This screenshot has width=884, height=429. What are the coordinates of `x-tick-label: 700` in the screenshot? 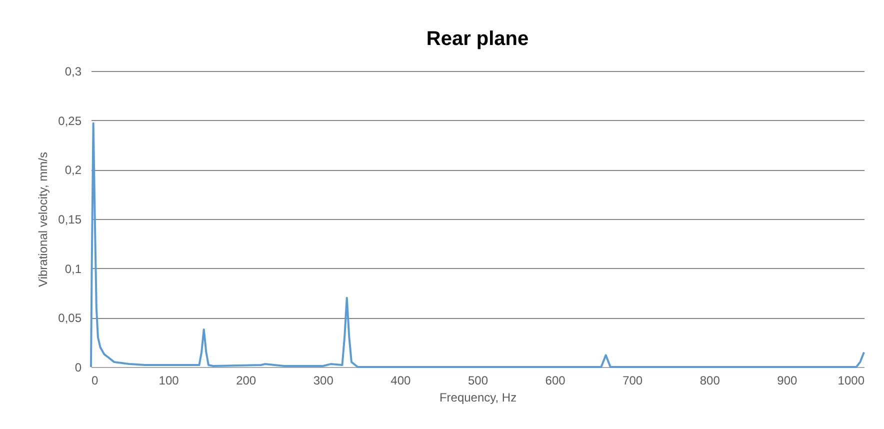 It's located at (632, 381).